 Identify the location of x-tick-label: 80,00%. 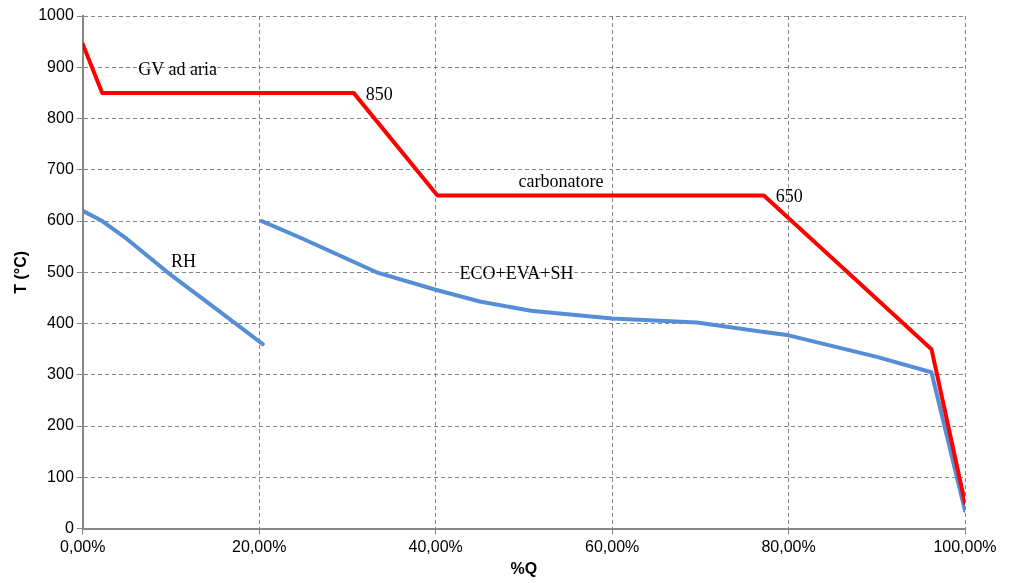
(788, 546).